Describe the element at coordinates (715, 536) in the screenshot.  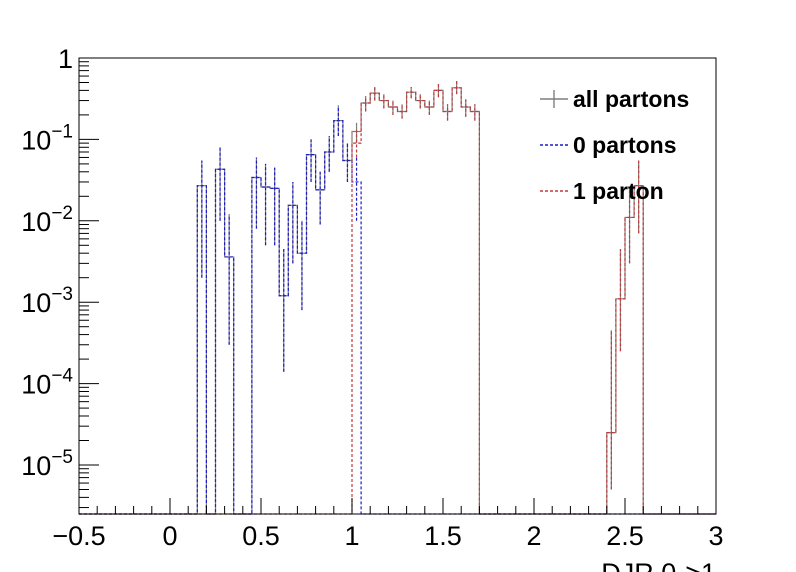
I see `x-tick-label: 3` at that location.